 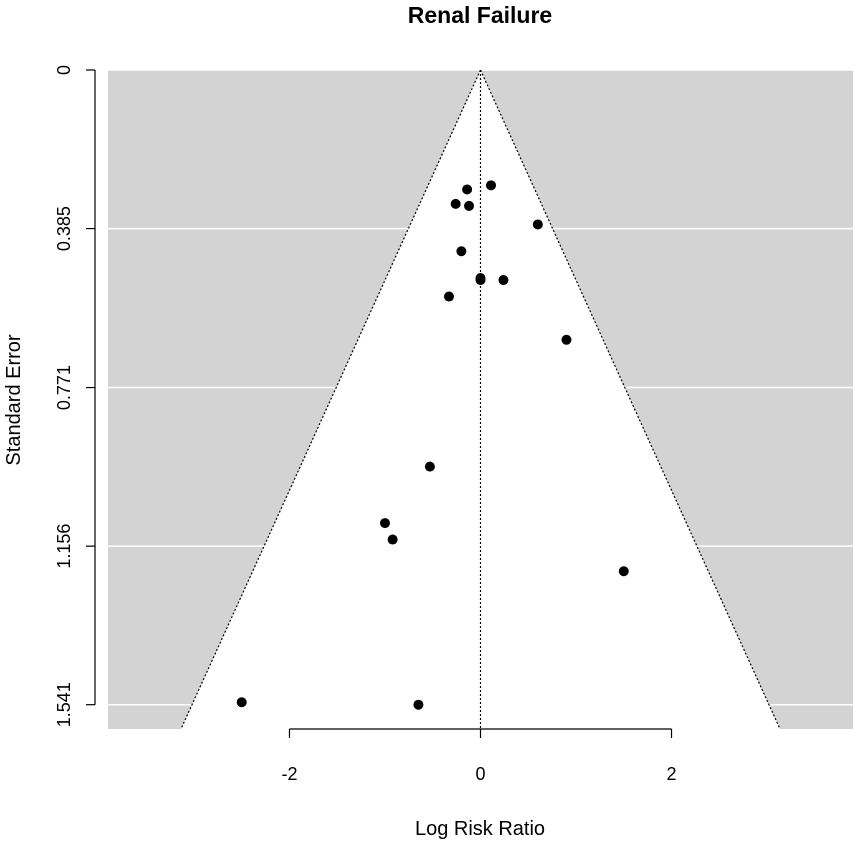 What do you see at coordinates (64, 704) in the screenshot?
I see `y-tick-label: 1.541` at bounding box center [64, 704].